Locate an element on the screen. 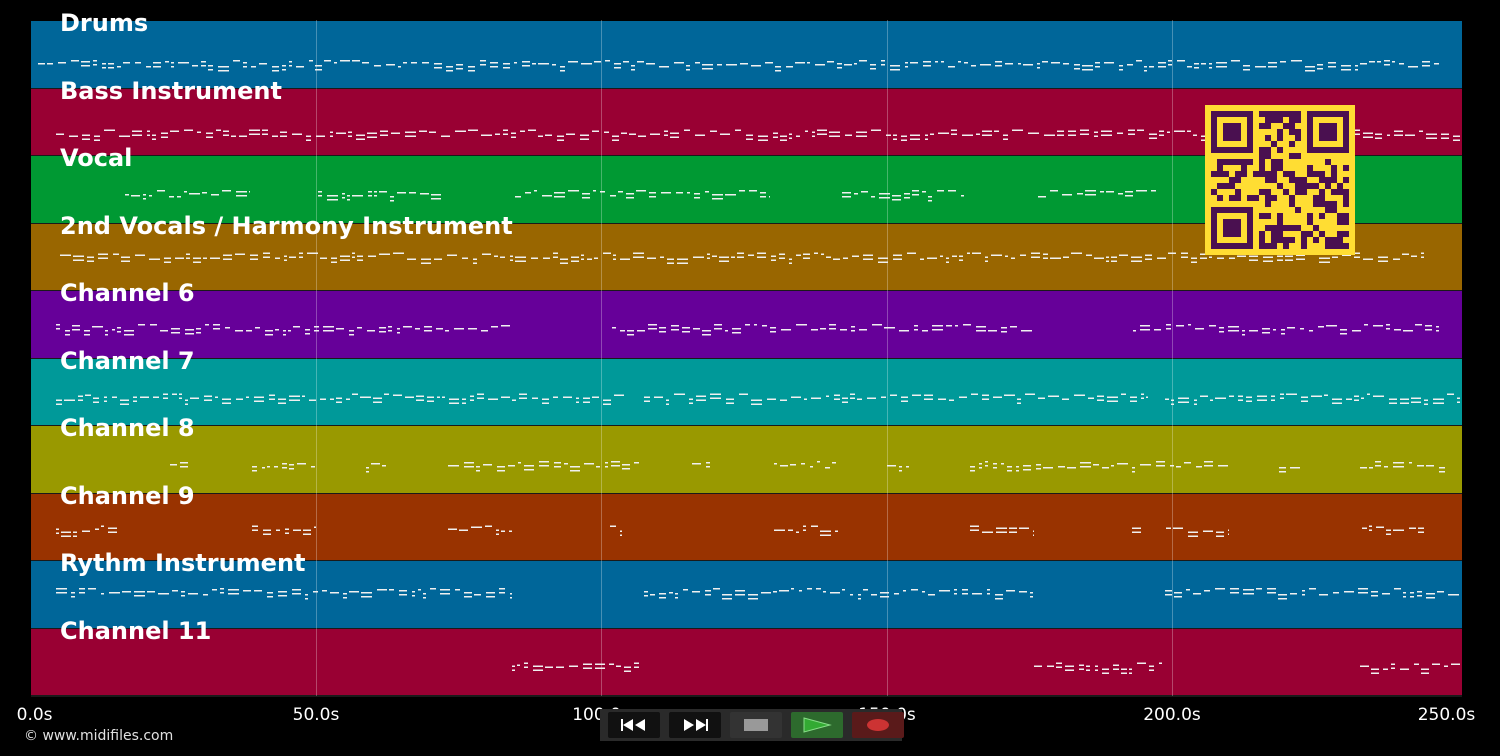 Image resolution: width=1500 pixels, height=756 pixels. rewind-button is located at coordinates (634, 725).